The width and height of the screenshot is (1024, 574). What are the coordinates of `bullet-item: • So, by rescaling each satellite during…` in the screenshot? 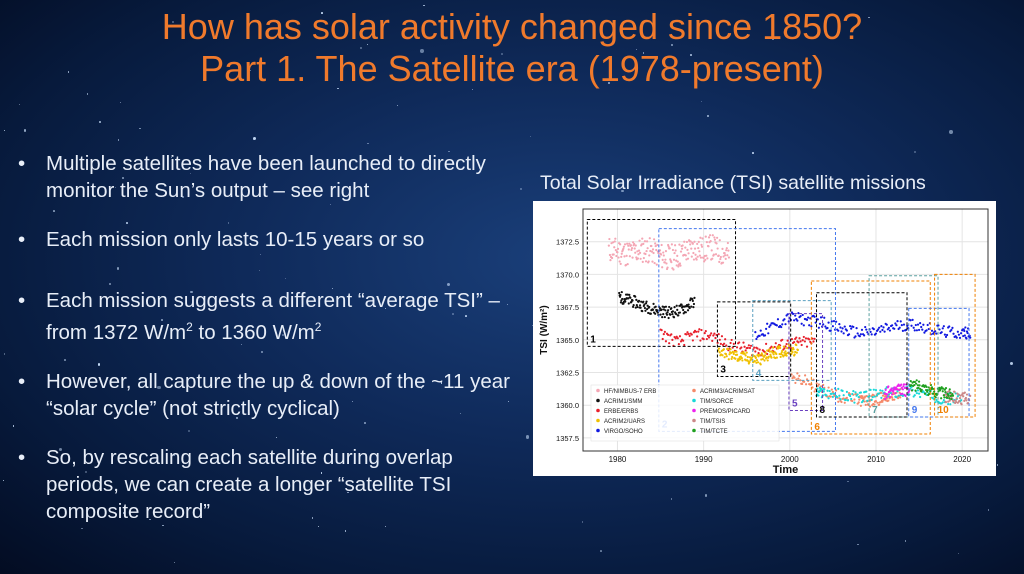 It's located at (268, 484).